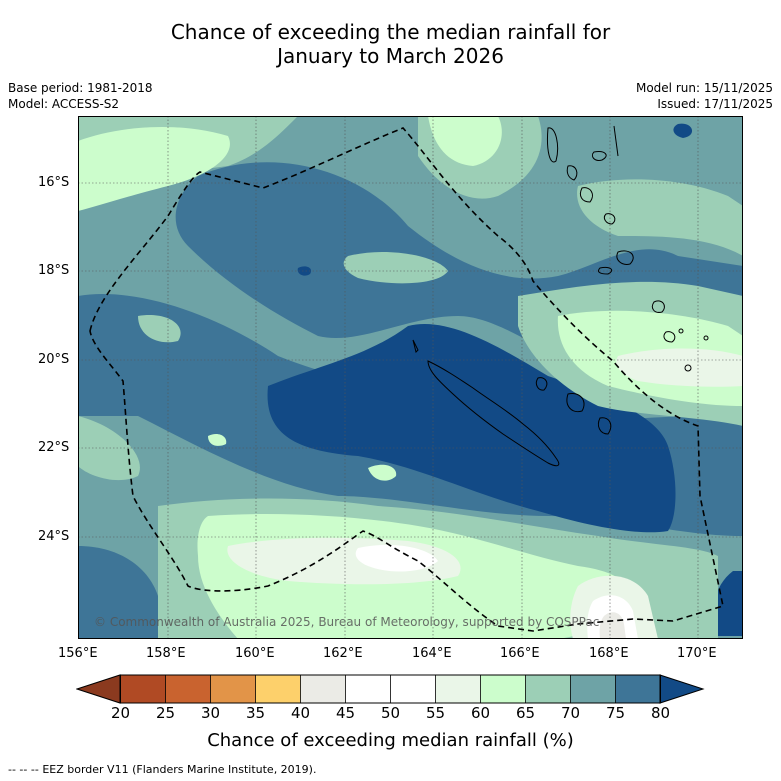  I want to click on lon-tick-160E: 160°E, so click(255, 653).